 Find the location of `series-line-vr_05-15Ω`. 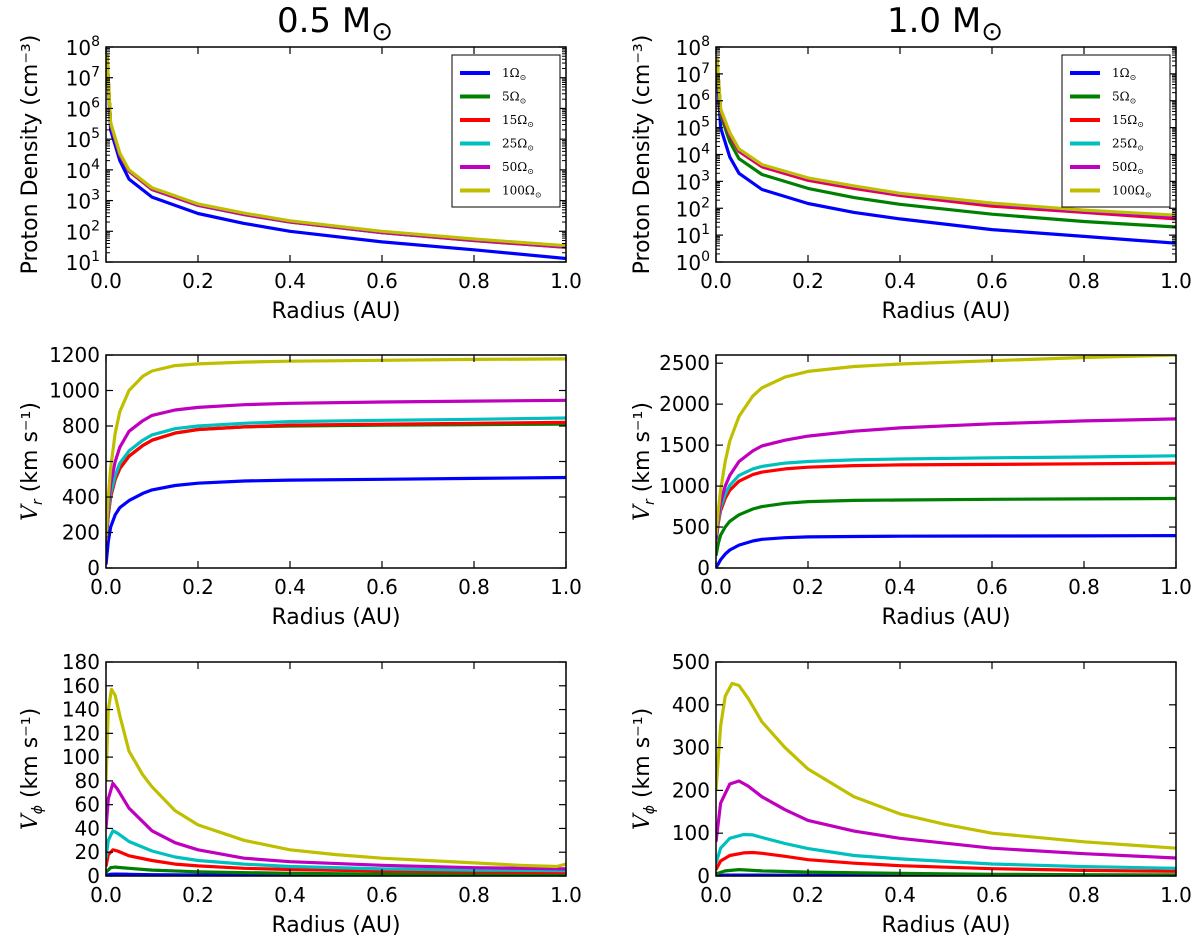

series-line-vr_05-15Ω is located at coordinates (336, 481).